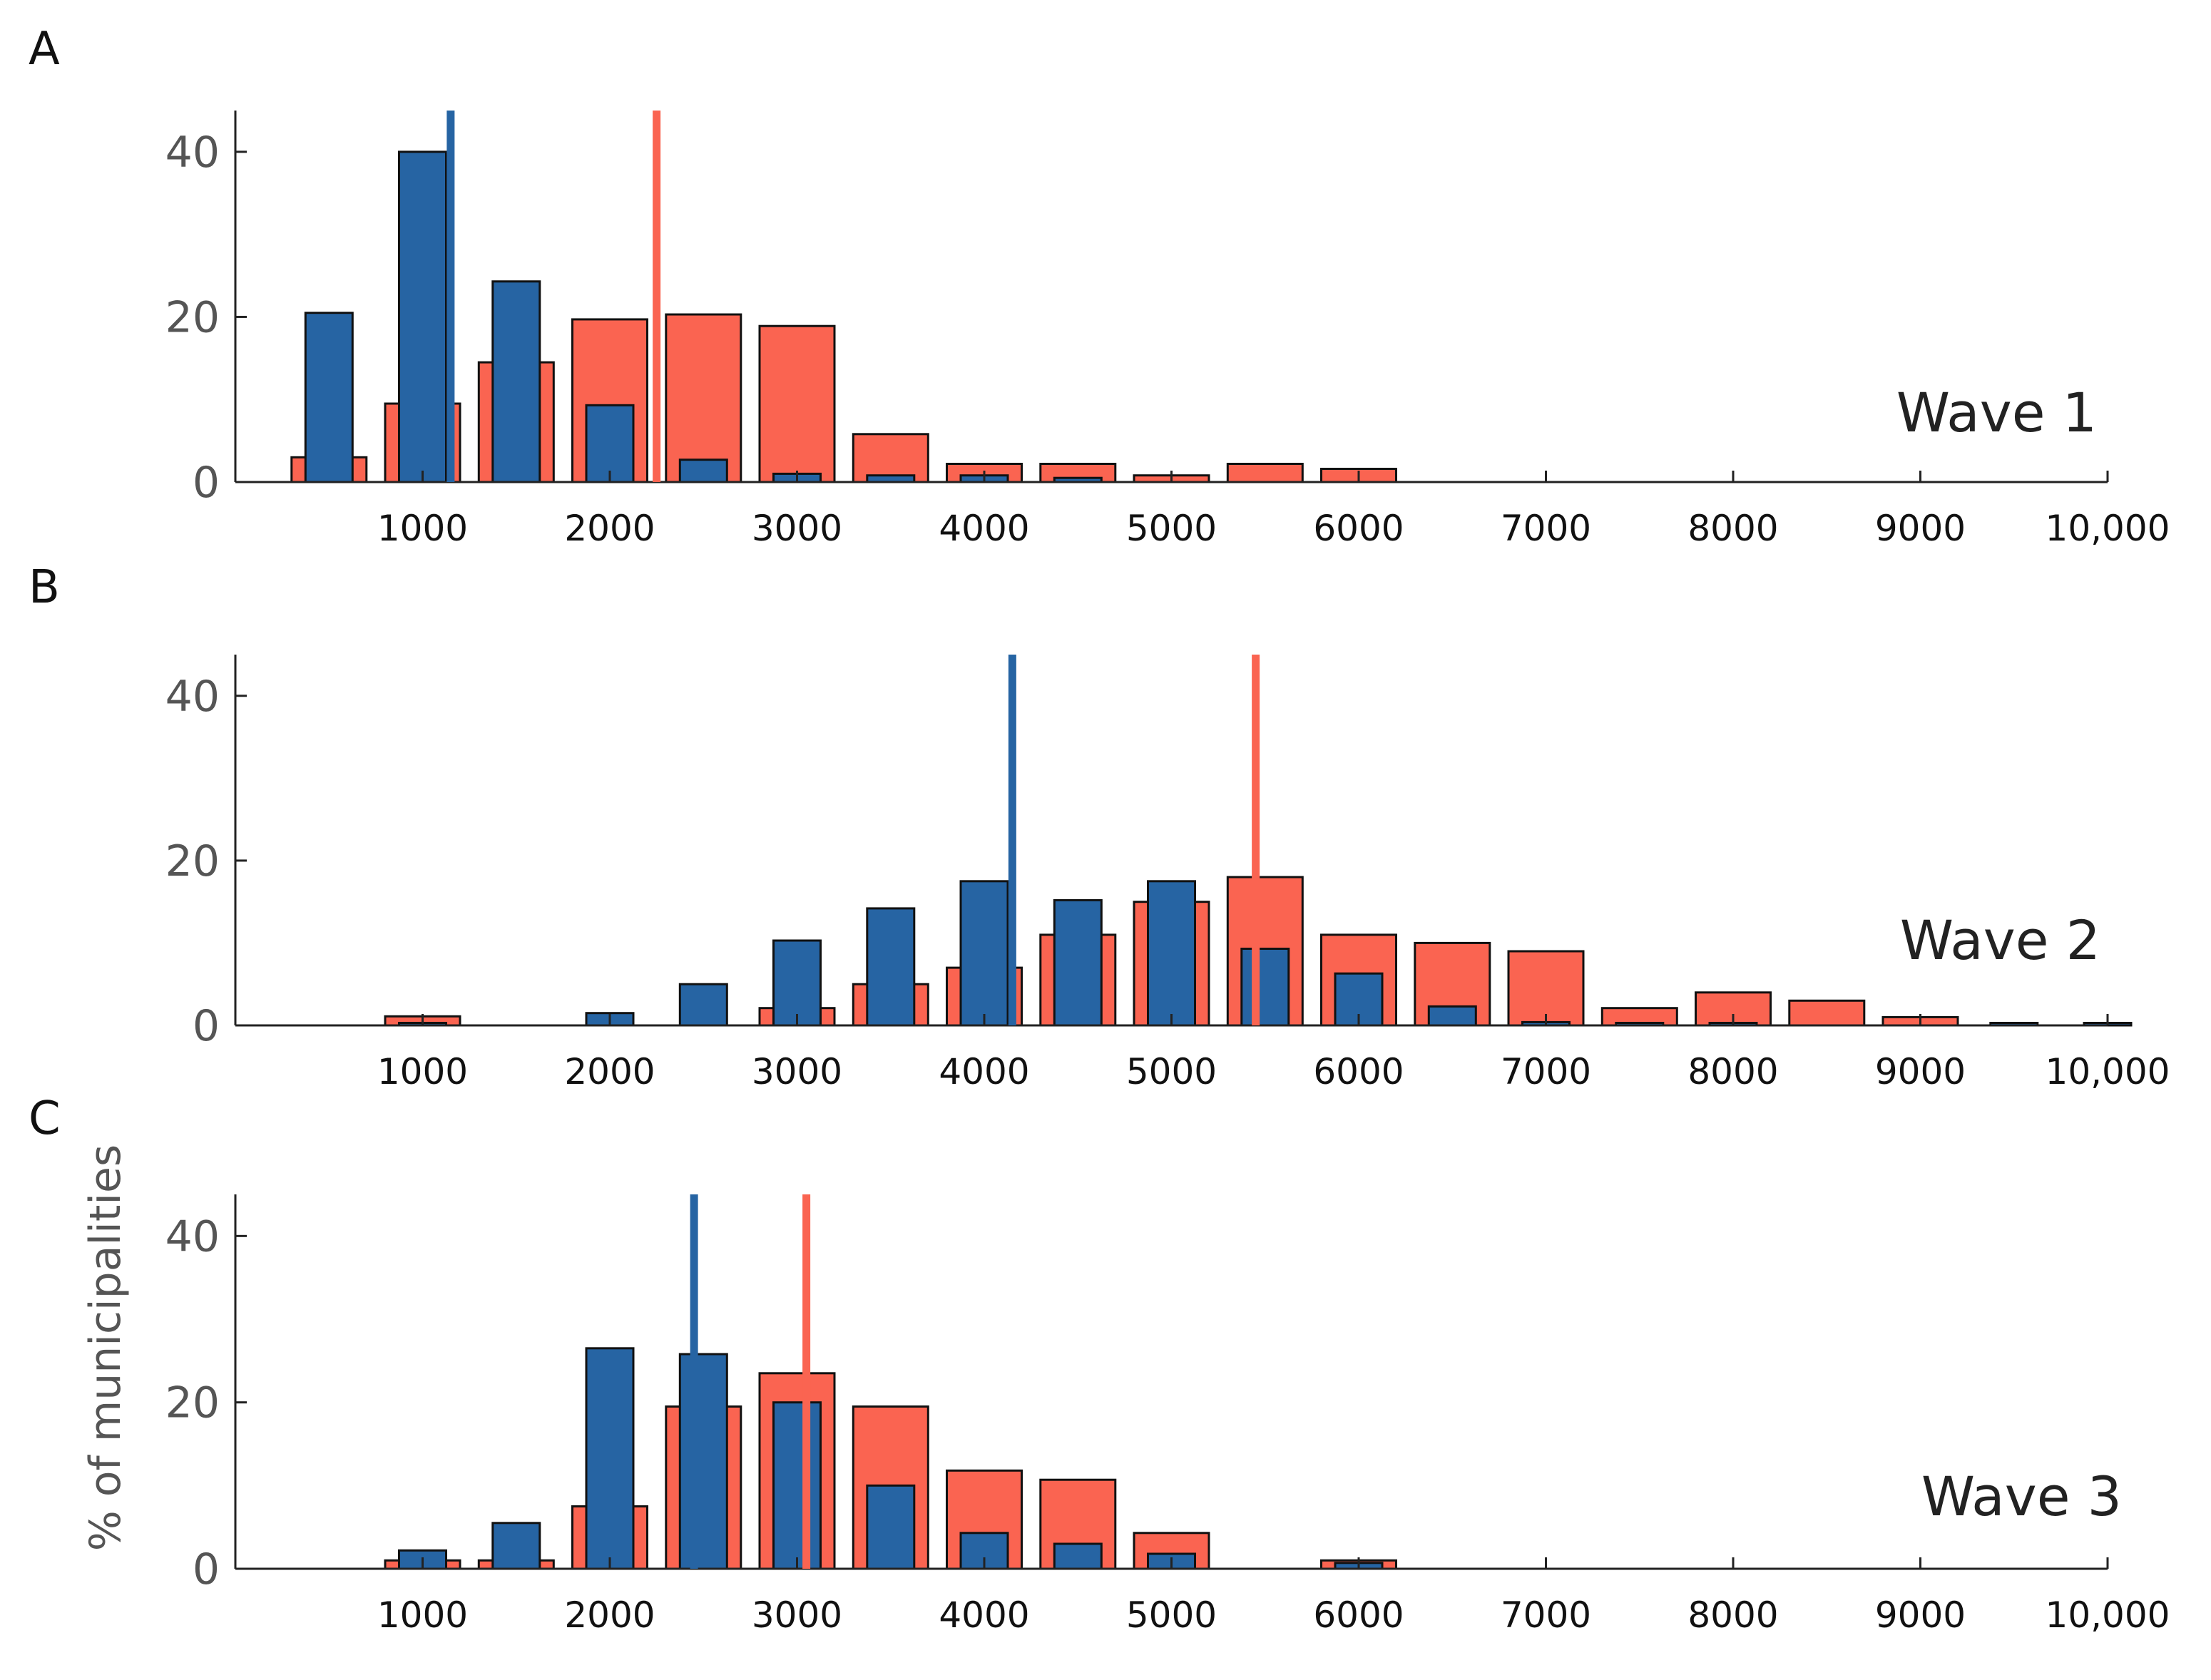  Describe the element at coordinates (45, 1118) in the screenshot. I see `panel-label: C` at that location.